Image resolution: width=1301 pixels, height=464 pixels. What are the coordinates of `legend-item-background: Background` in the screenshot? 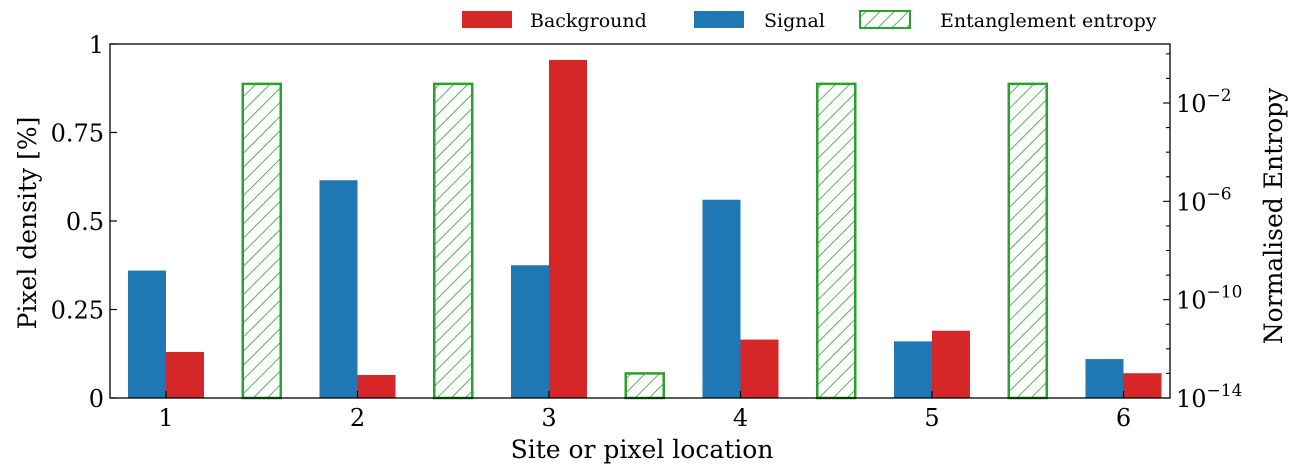 It's located at (554, 21).